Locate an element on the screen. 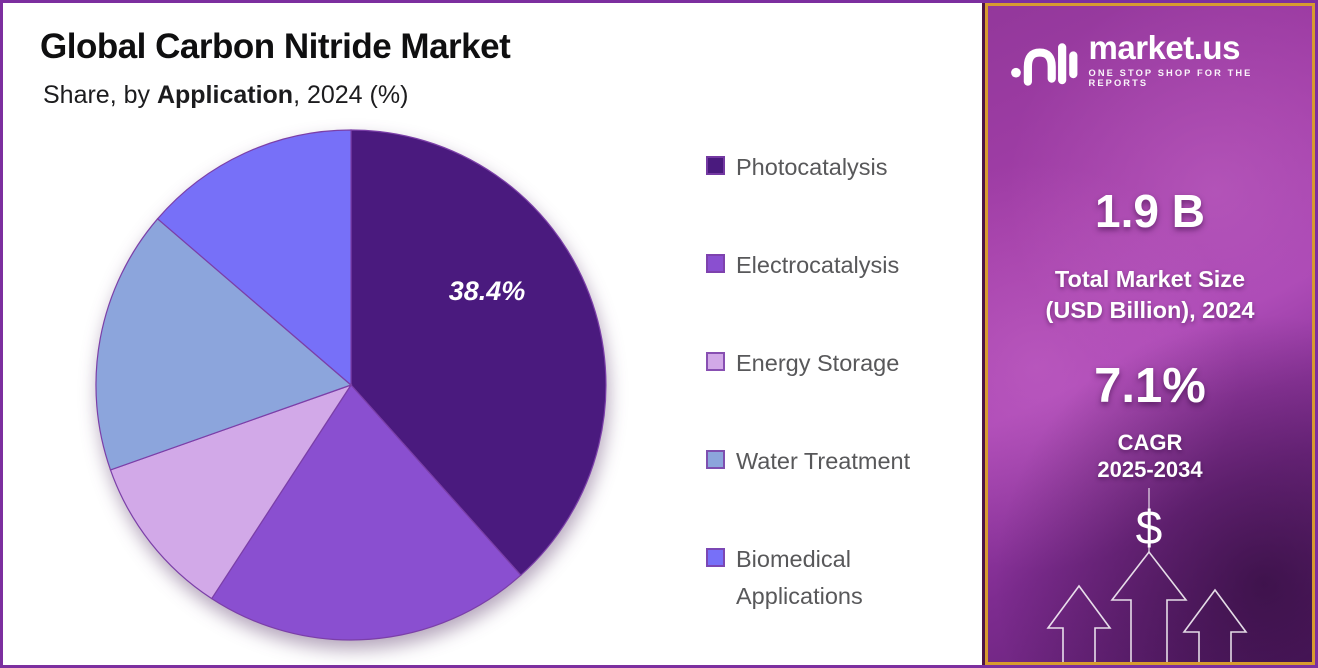 This screenshot has height=668, width=1318. subtitle-segment: Application is located at coordinates (225, 95).